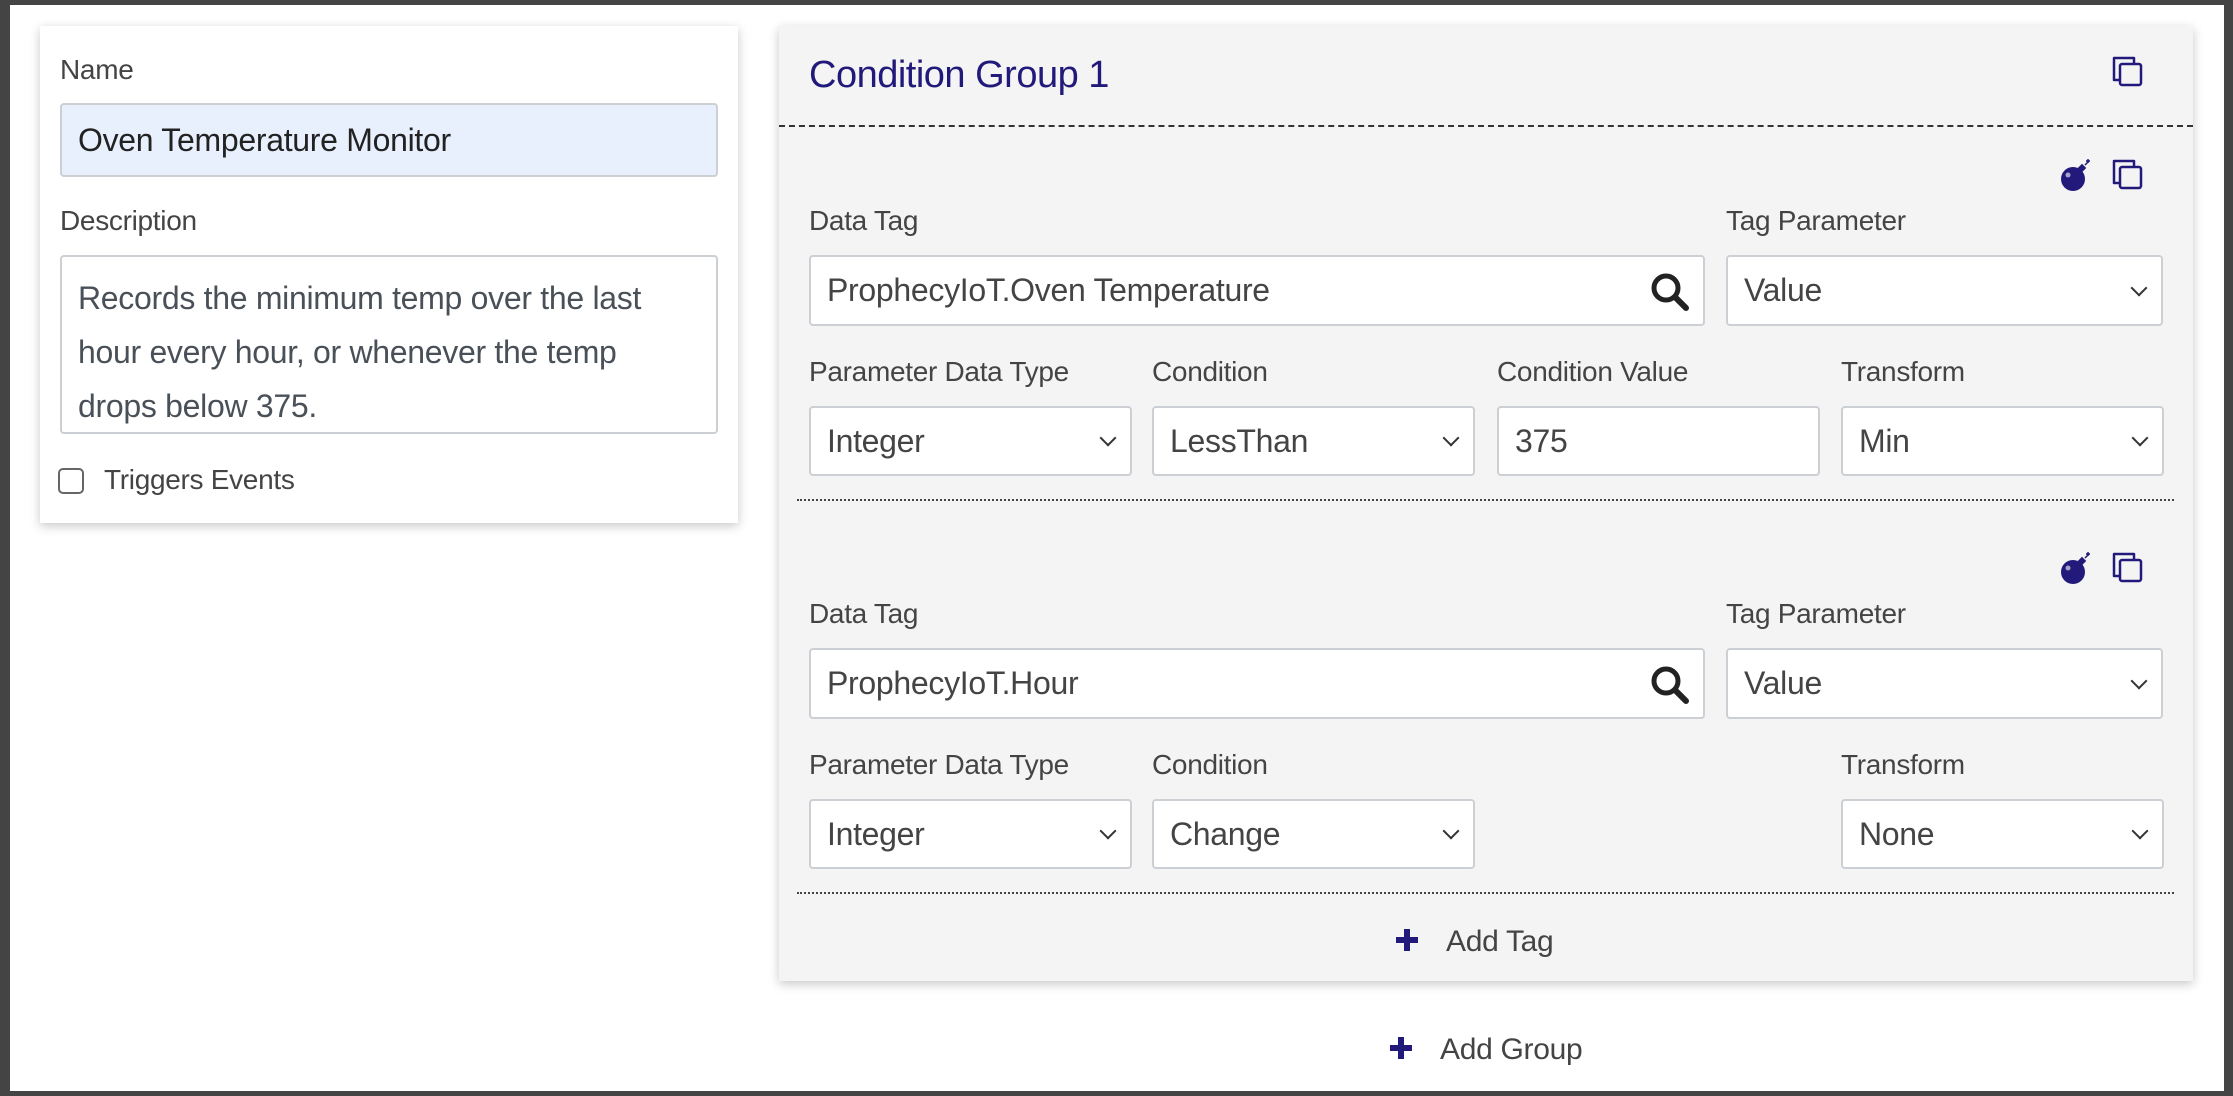 The image size is (2233, 1096). Describe the element at coordinates (1313, 834) in the screenshot. I see `condition-select: Change` at that location.